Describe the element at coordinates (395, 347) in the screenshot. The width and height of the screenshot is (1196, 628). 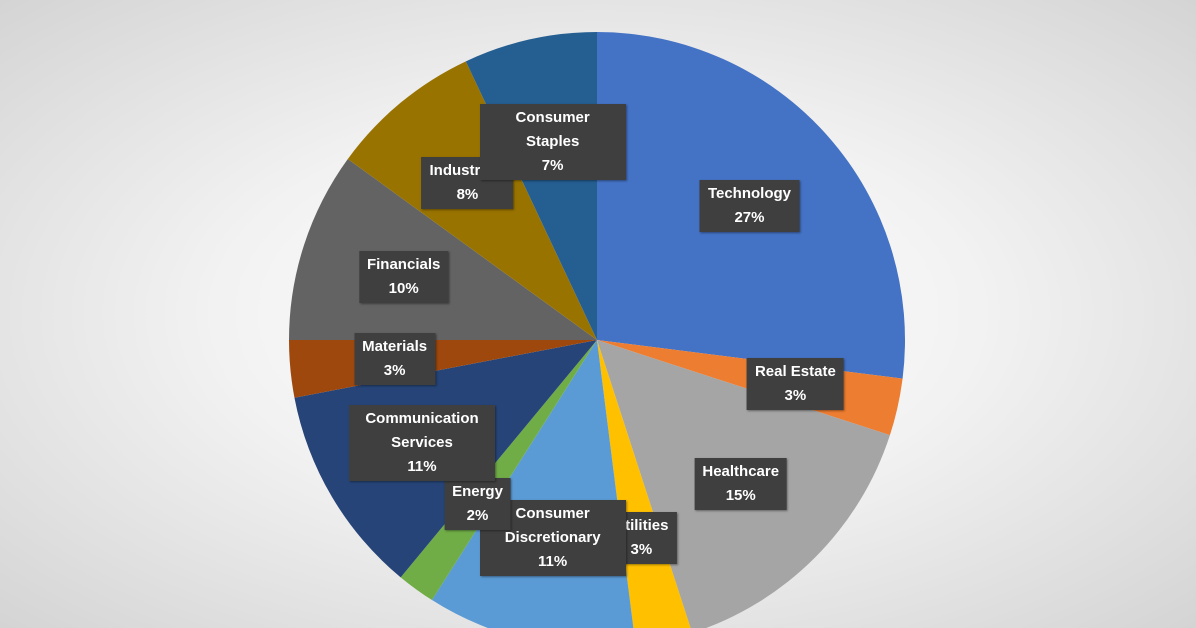
I see `label-name: Materials` at that location.